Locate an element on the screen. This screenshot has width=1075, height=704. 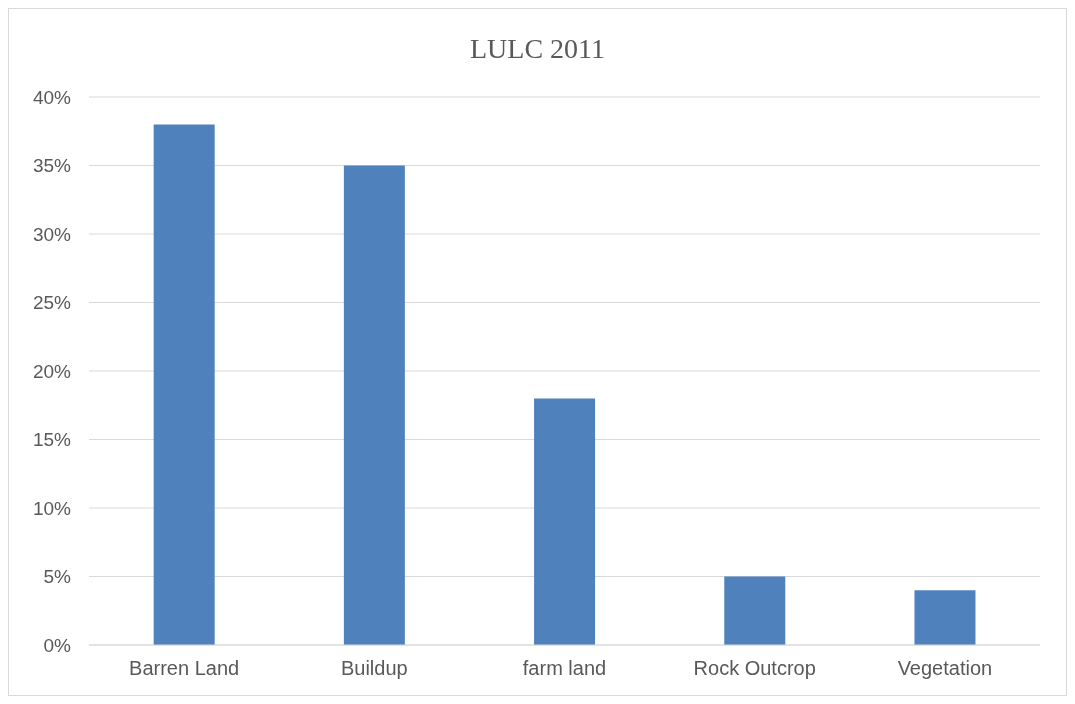
x-tick-label: Buildup is located at coordinates (374, 668).